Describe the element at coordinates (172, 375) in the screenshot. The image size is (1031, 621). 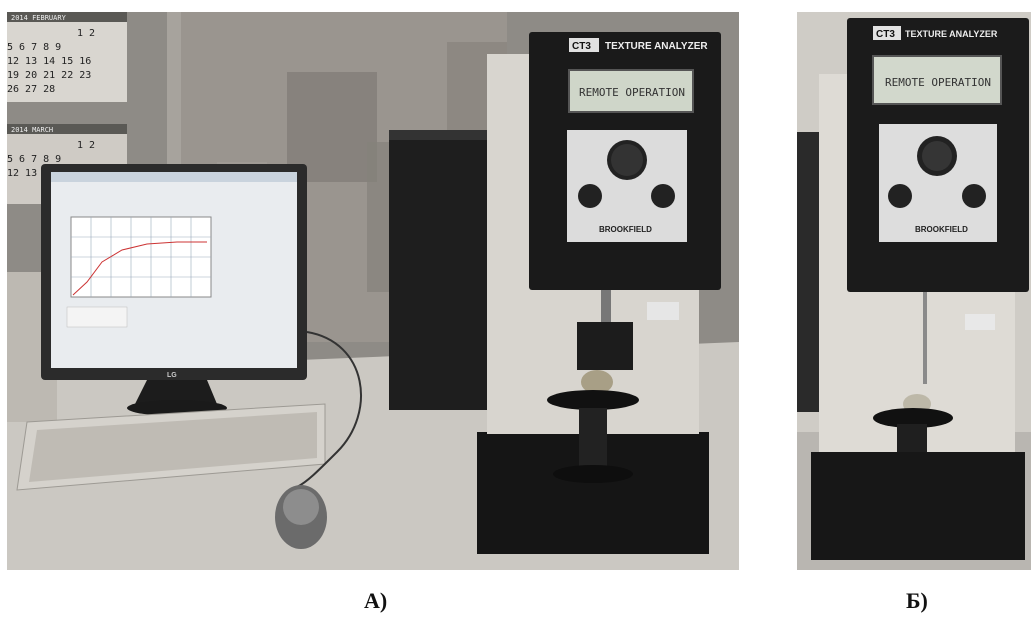
I see `monitor-brand-label: LG` at that location.